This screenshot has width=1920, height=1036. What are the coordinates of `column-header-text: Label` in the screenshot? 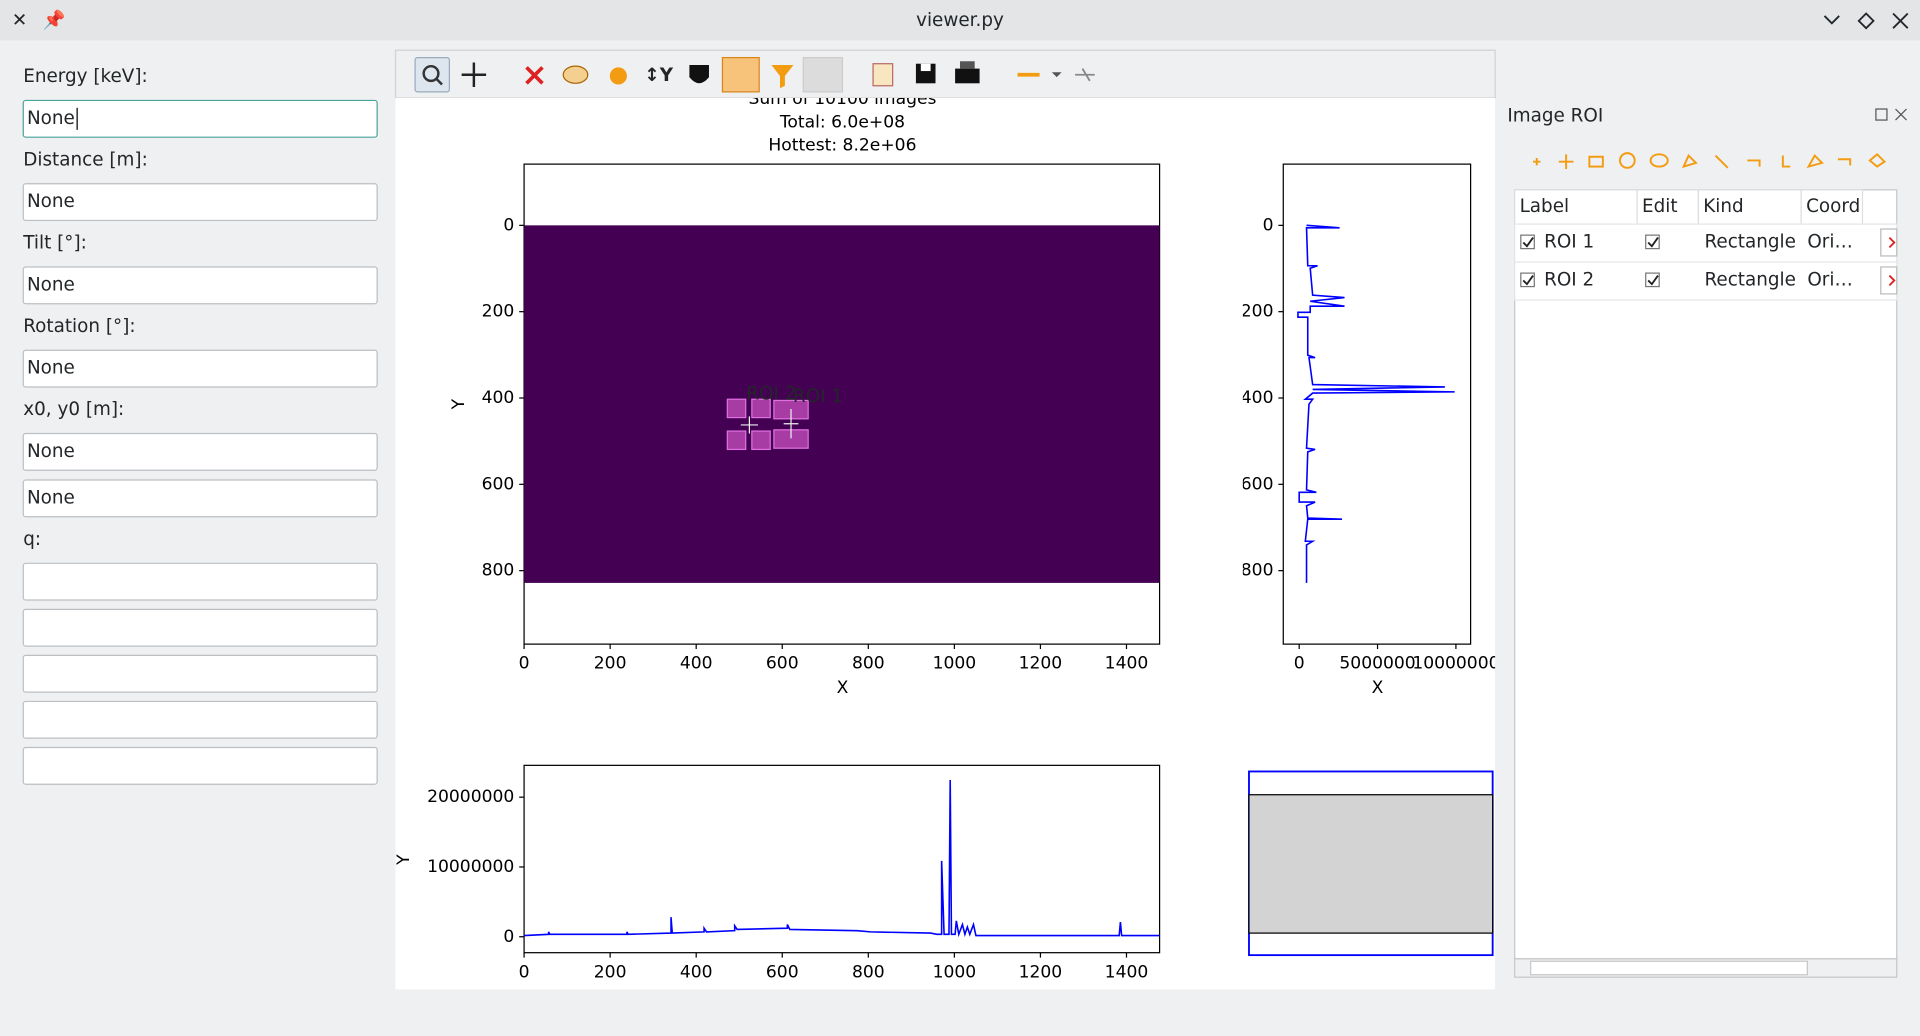 It's located at (1545, 206).